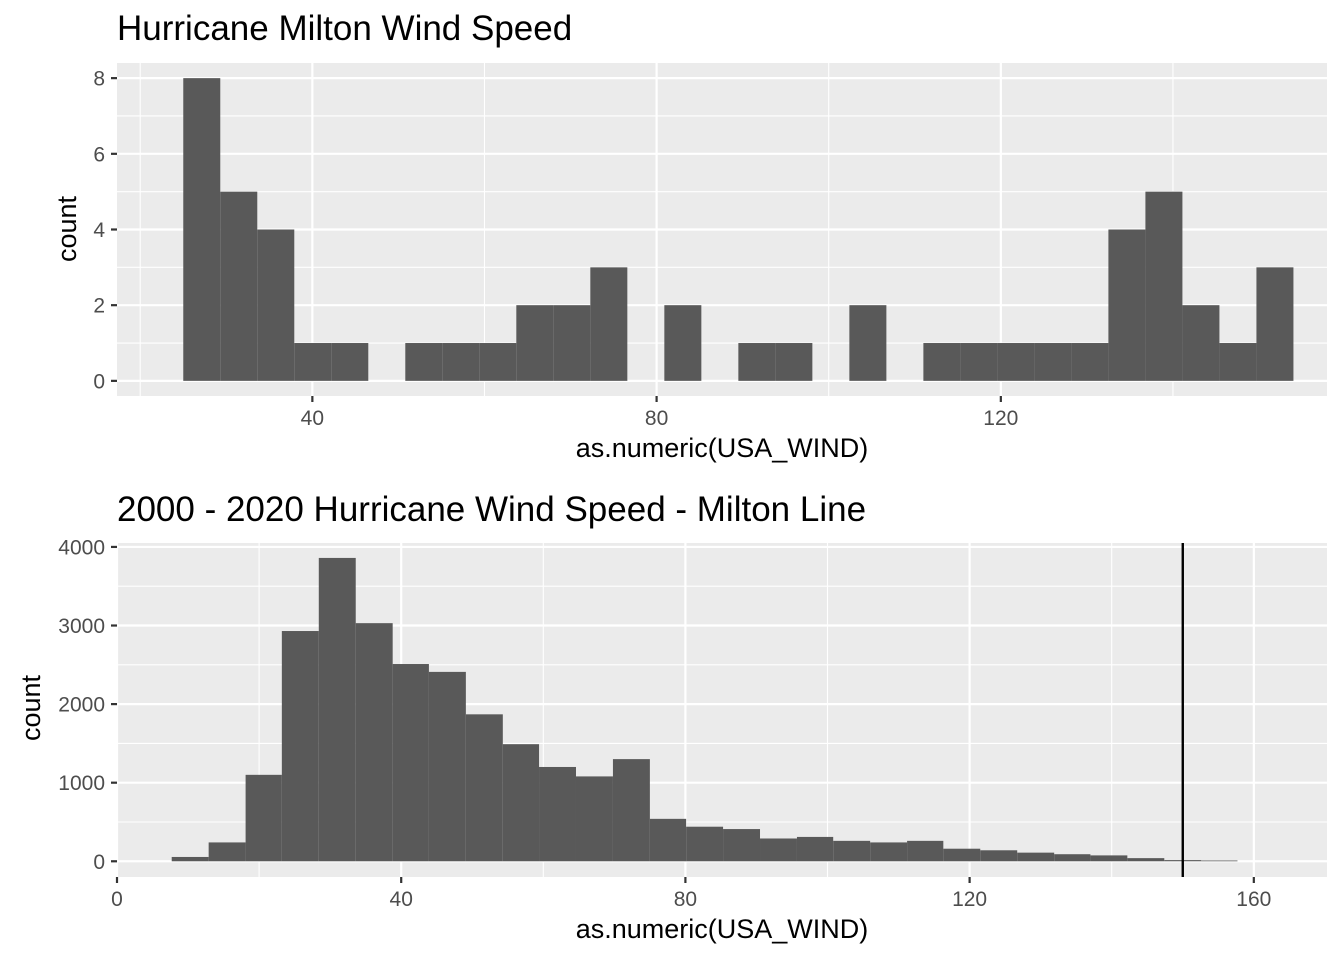  What do you see at coordinates (99, 306) in the screenshot?
I see `y-tick-label: 2` at bounding box center [99, 306].